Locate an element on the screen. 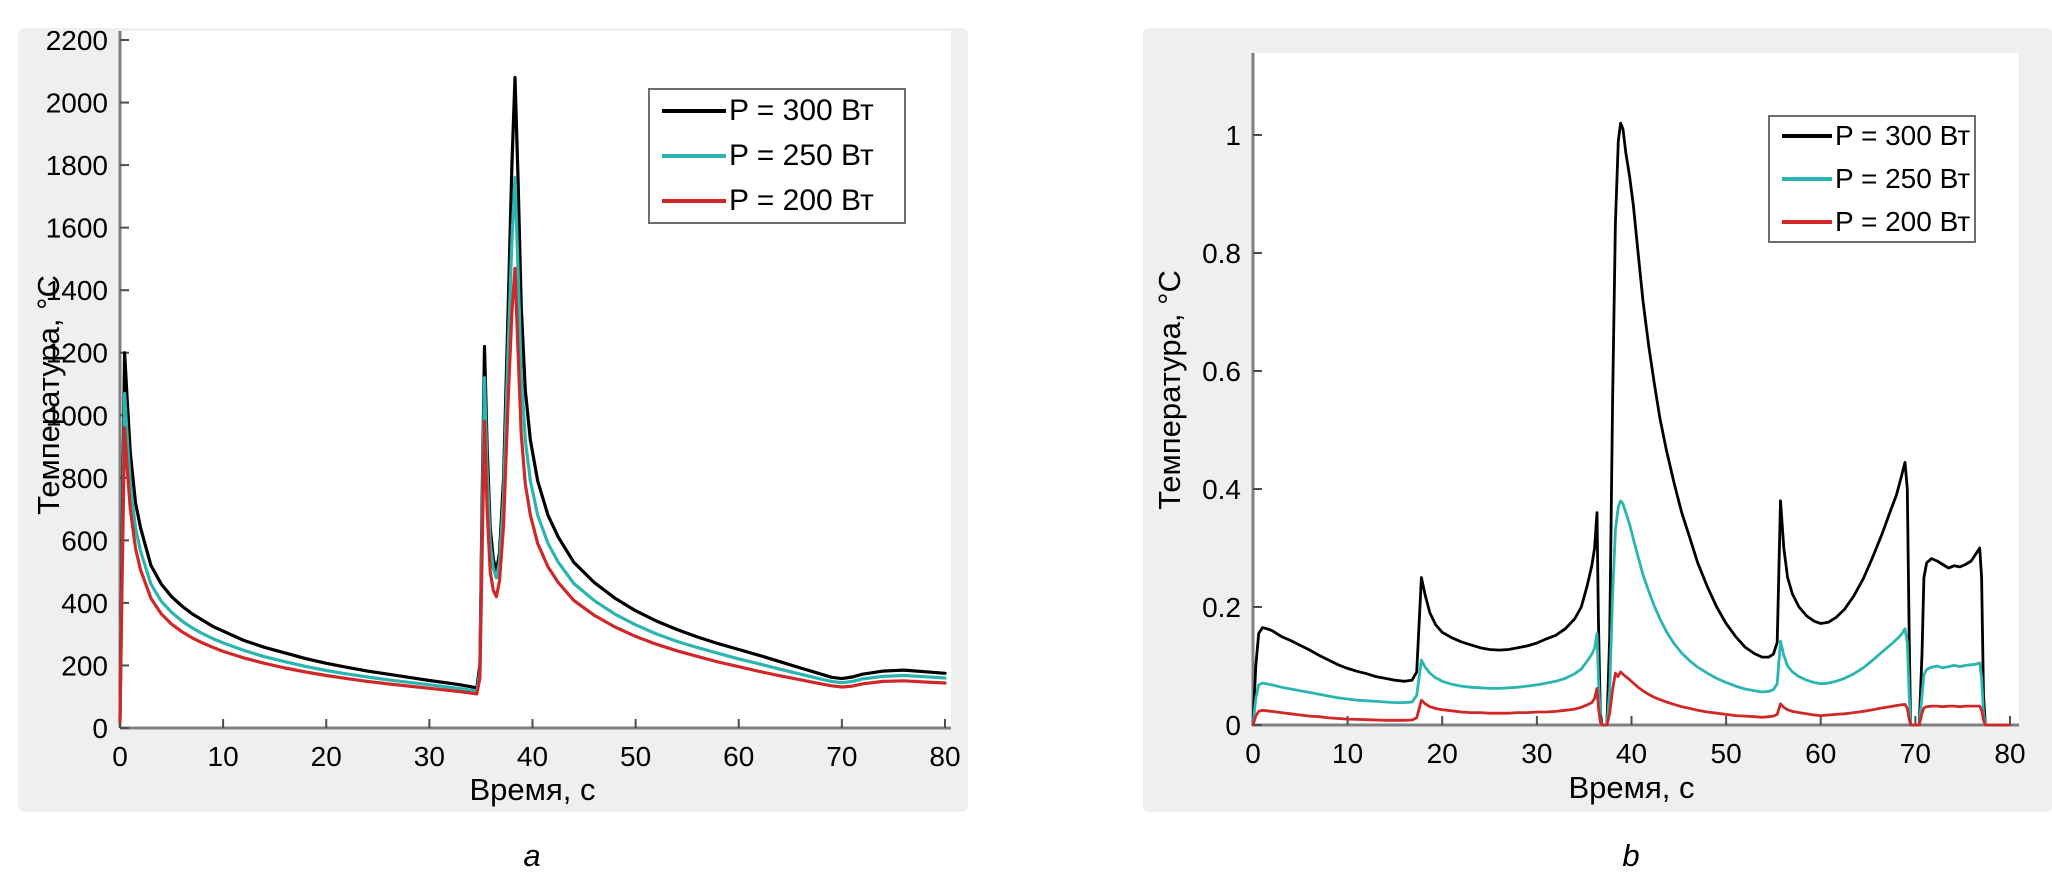 This screenshot has height=878, width=2052. y-axis-label-a: Температура, °C is located at coordinates (48, 395).